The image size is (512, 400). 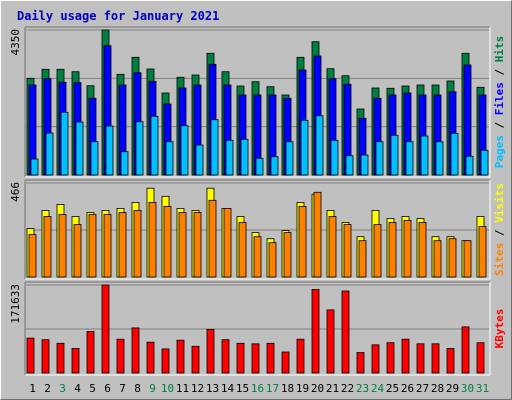 I want to click on panel-side-label: KBytes, so click(x=499, y=329).